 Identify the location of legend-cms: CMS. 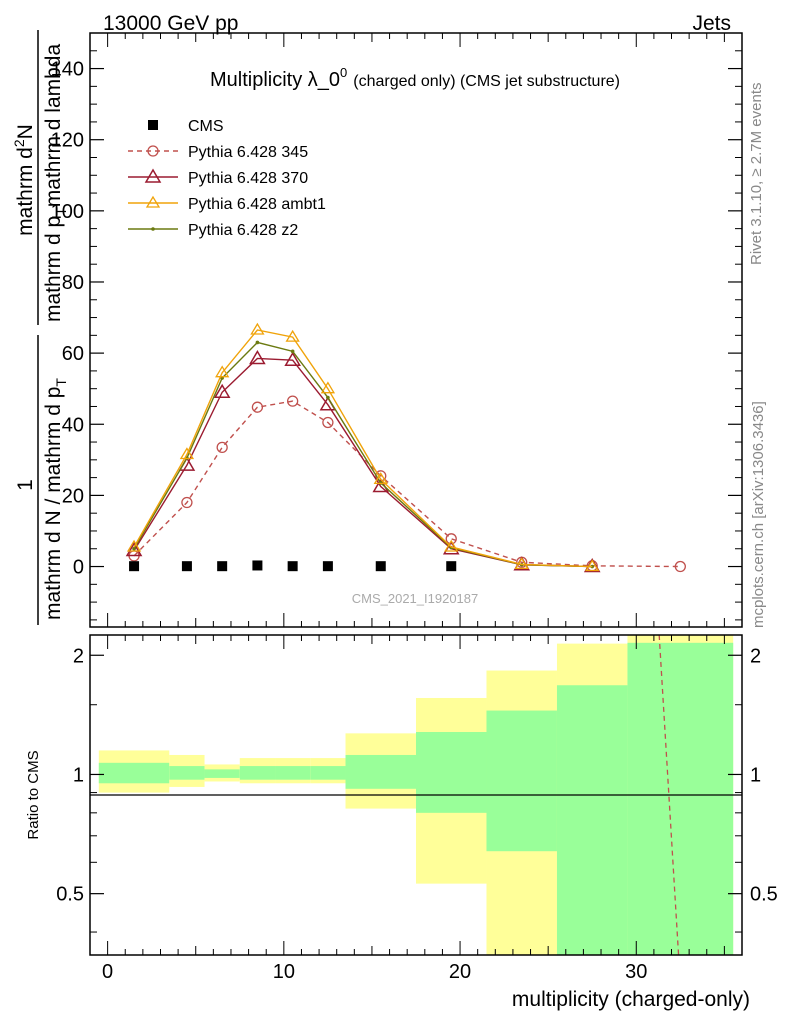
(186, 126).